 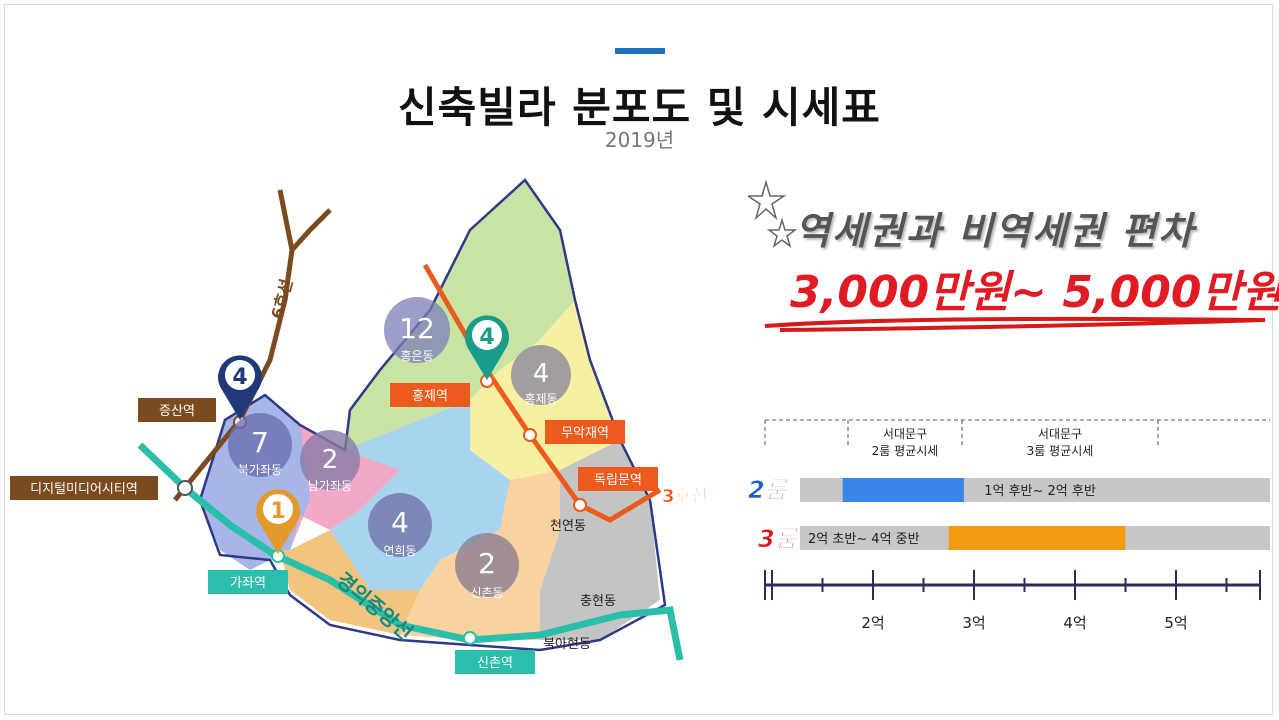 I want to click on row-range-2room: 1억 후반~ 2억 후반, so click(x=1040, y=491).